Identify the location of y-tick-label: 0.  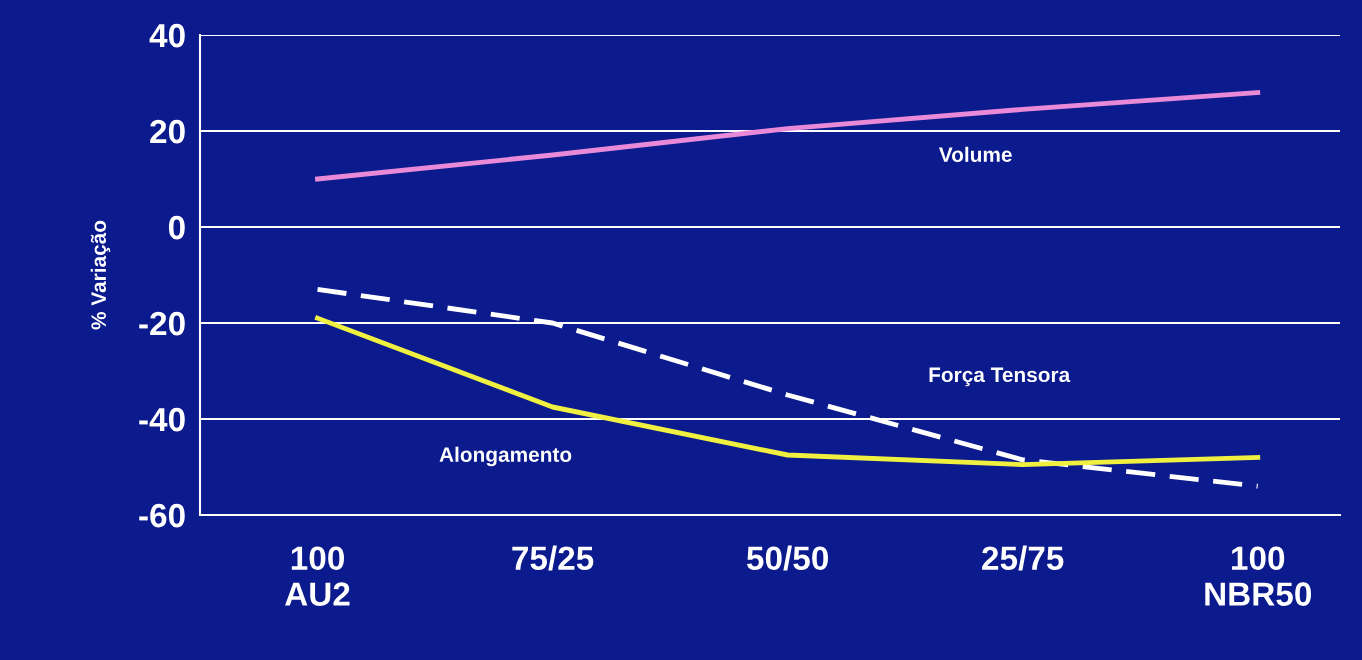
(176, 227).